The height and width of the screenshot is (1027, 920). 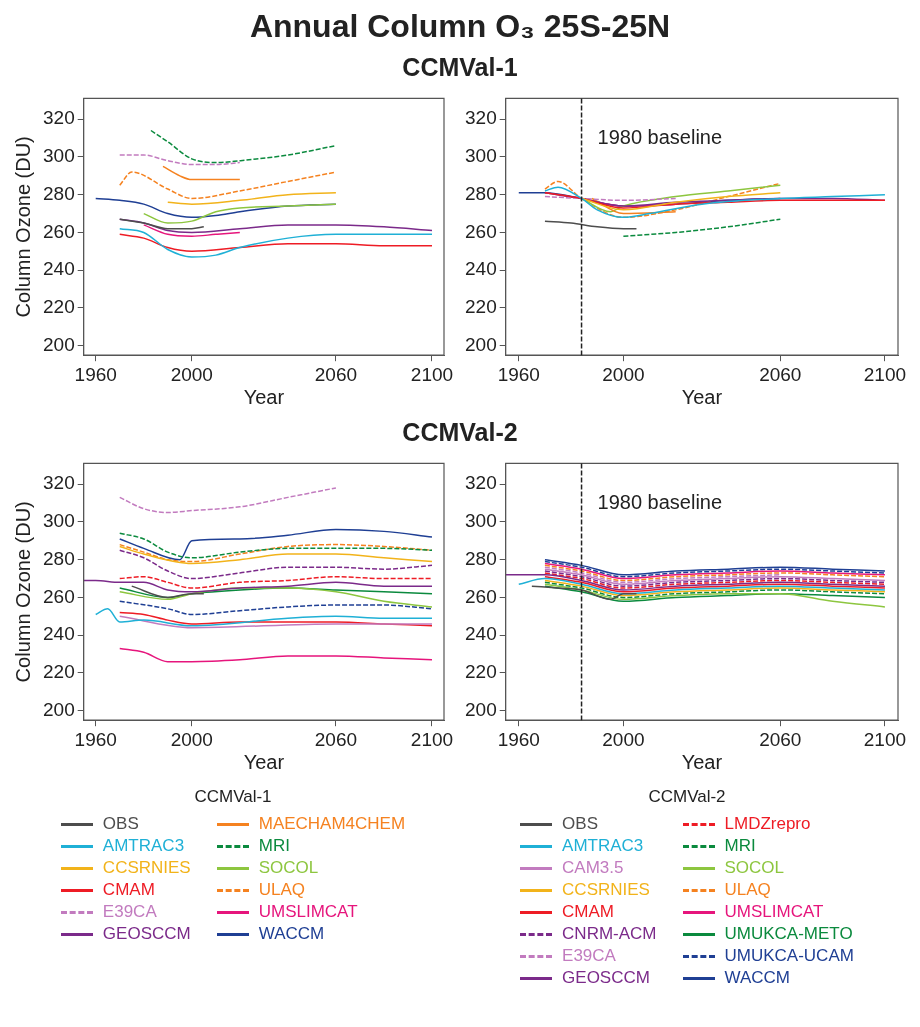 What do you see at coordinates (687, 797) in the screenshot?
I see `legend-title: CCMVal-2` at bounding box center [687, 797].